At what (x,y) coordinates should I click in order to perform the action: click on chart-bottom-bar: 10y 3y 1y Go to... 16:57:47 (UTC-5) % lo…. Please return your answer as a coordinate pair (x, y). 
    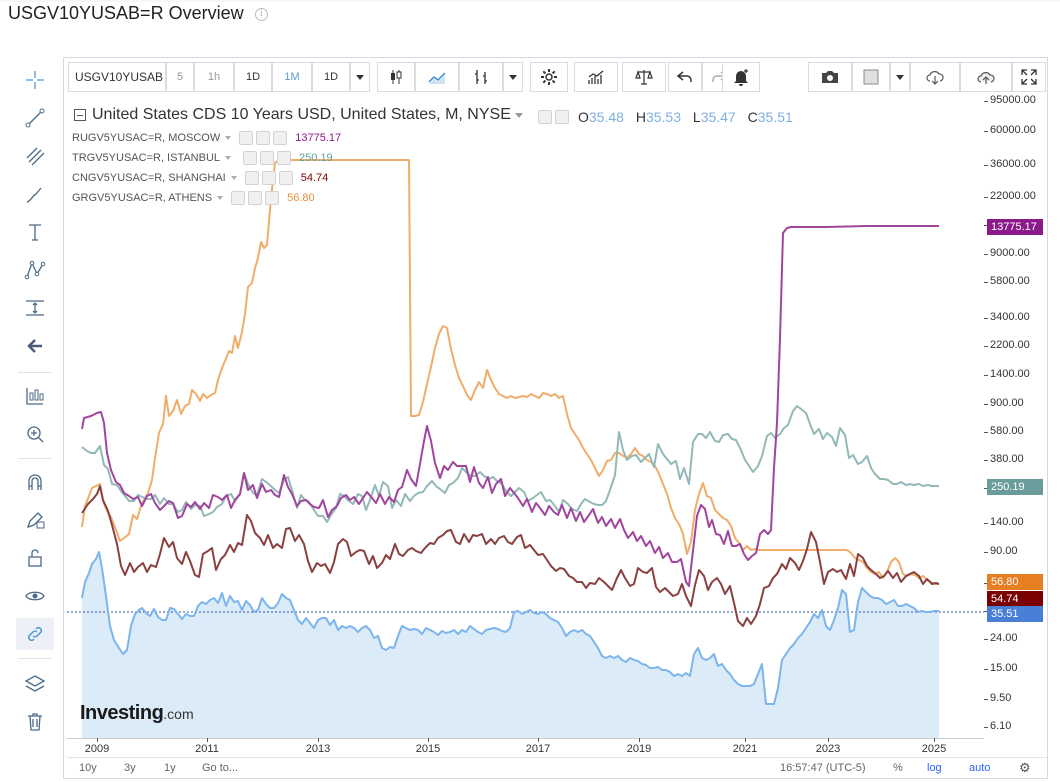
    Looking at the image, I should click on (557, 768).